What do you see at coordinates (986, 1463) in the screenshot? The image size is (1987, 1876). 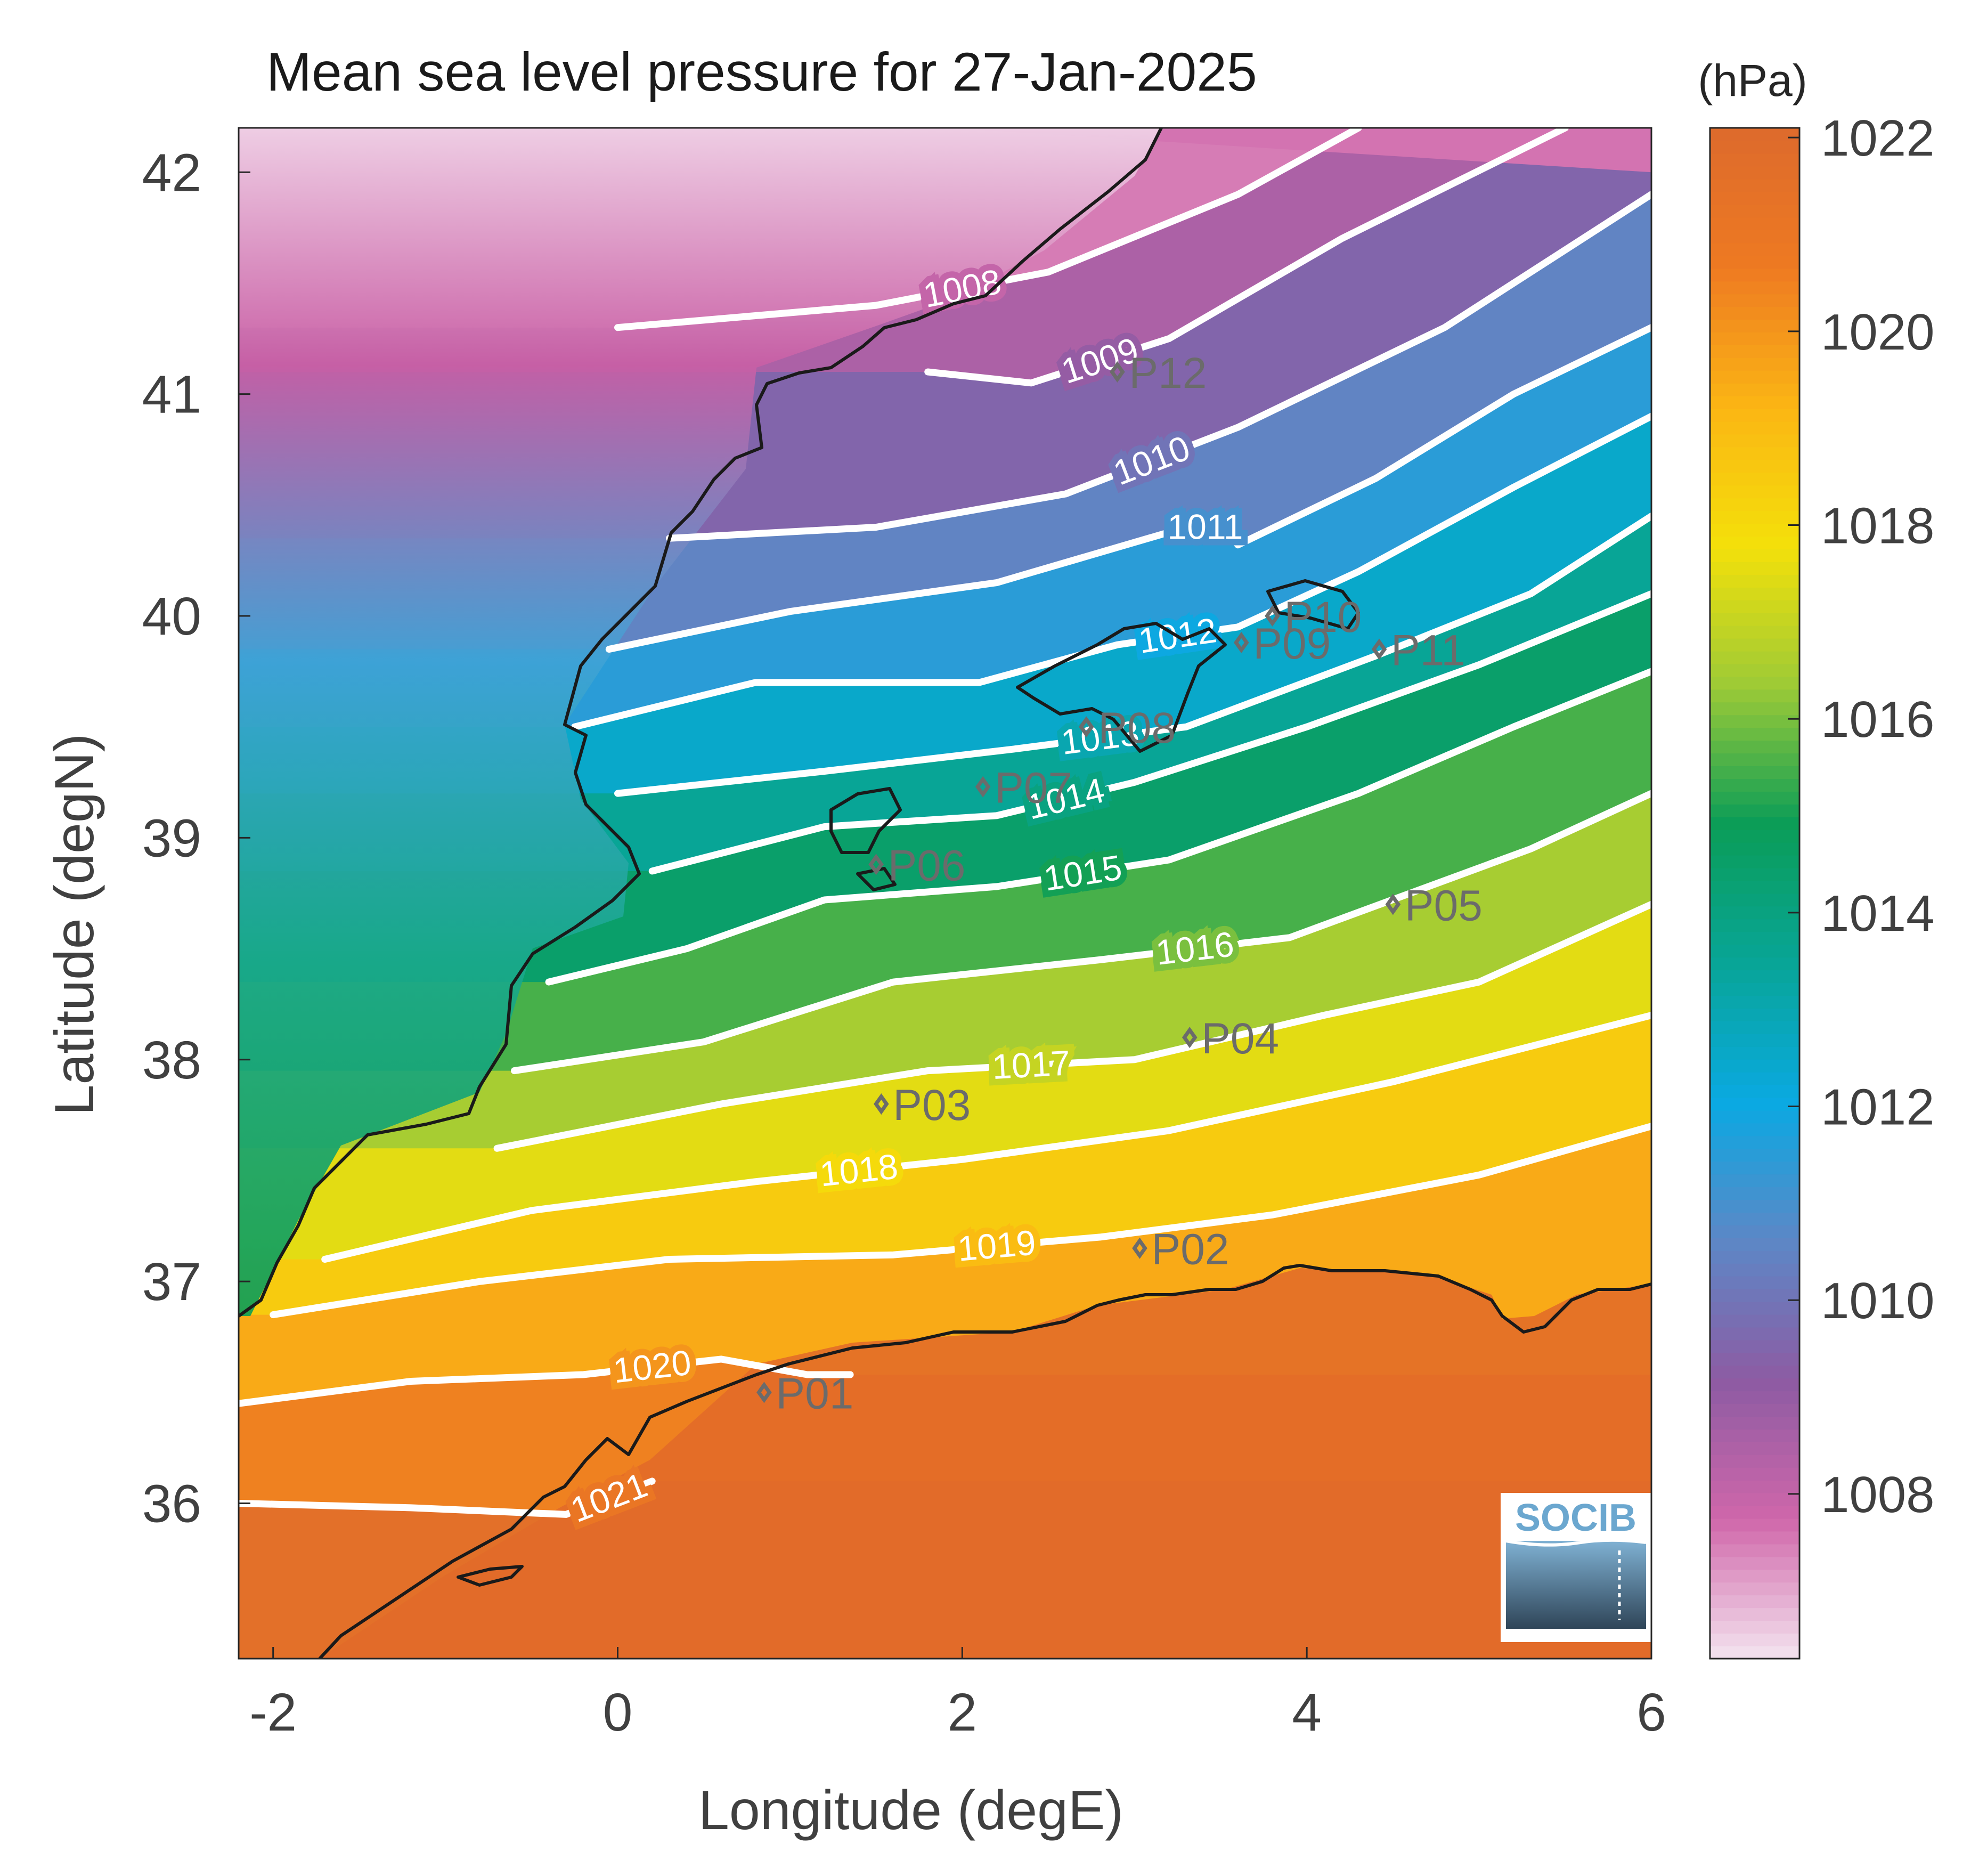 I see `africa-land-overlay` at bounding box center [986, 1463].